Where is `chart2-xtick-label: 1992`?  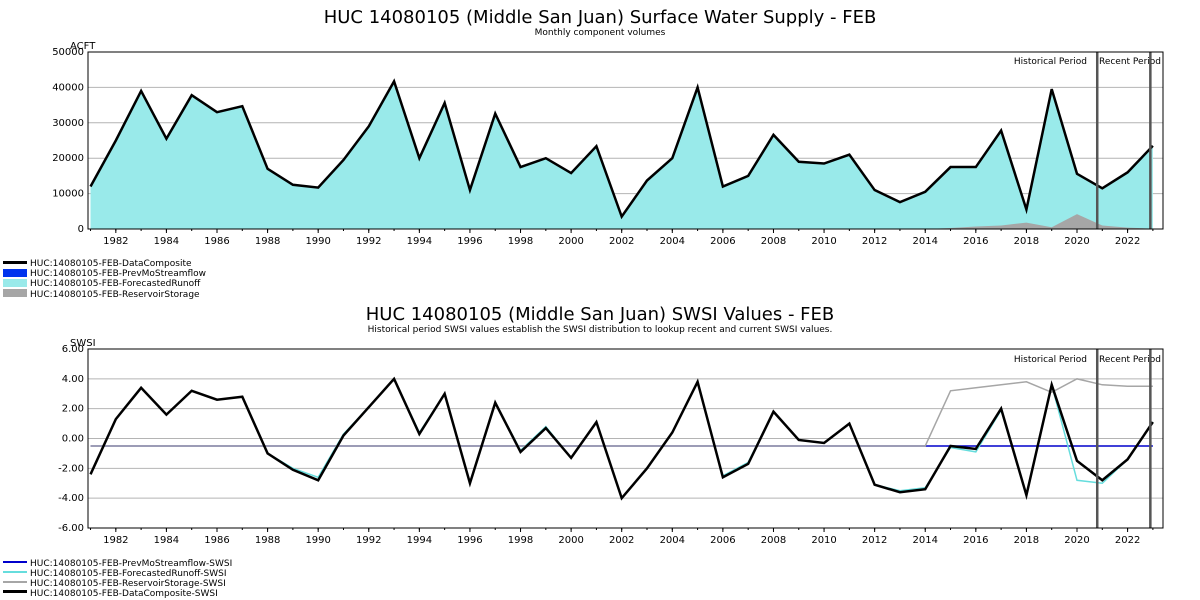
chart2-xtick-label: 1992 is located at coordinates (368, 540).